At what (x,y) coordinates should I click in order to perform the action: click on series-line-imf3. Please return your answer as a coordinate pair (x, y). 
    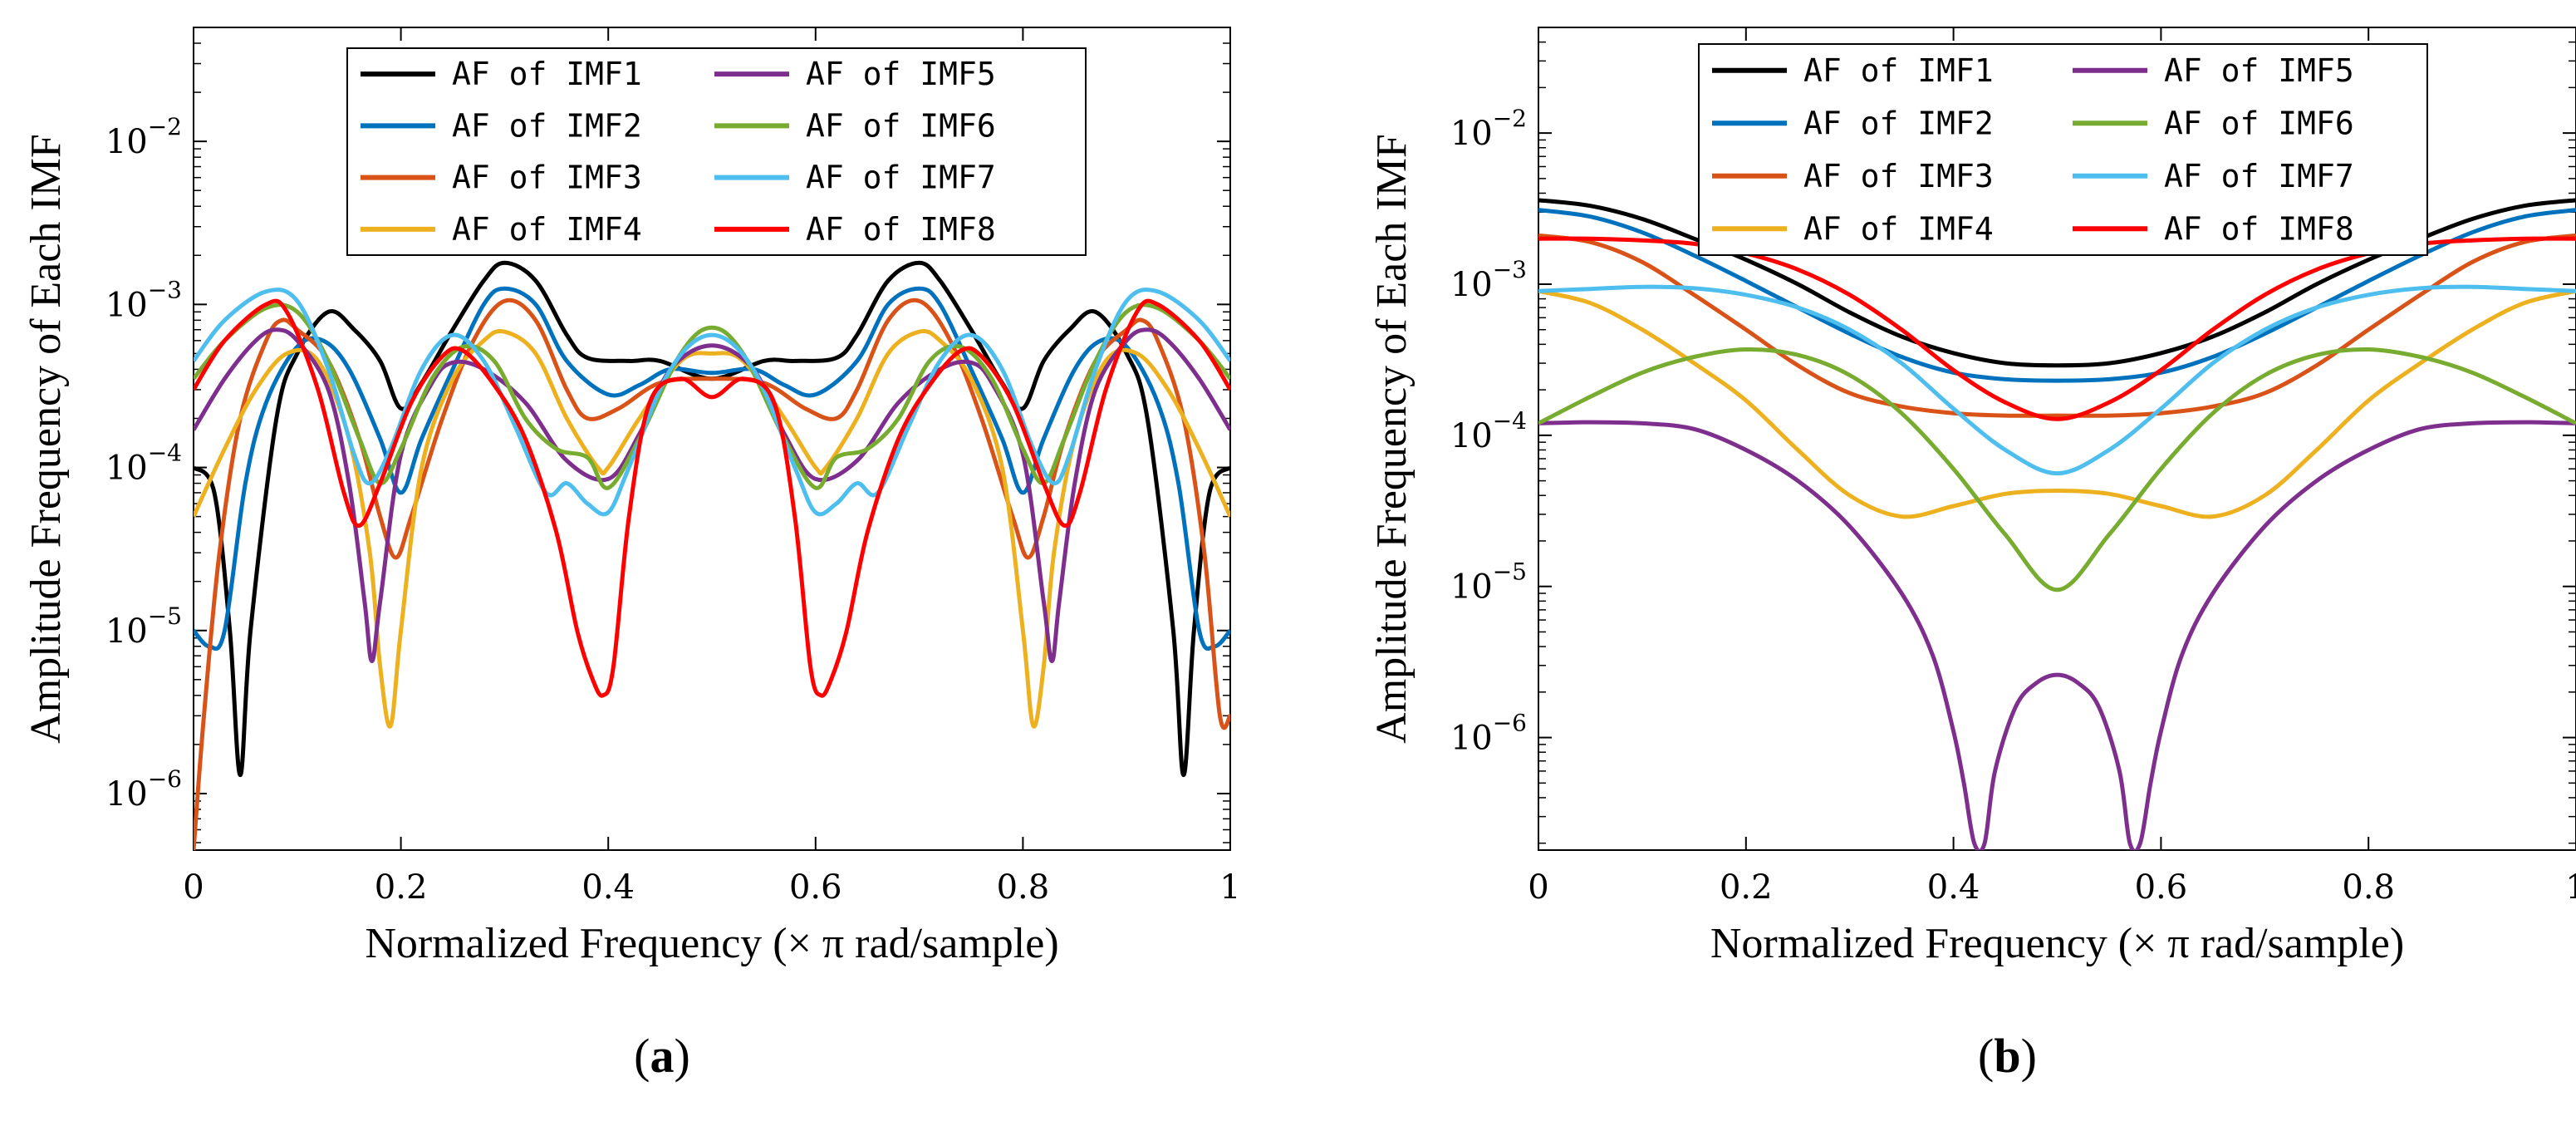
    Looking at the image, I should click on (2057, 325).